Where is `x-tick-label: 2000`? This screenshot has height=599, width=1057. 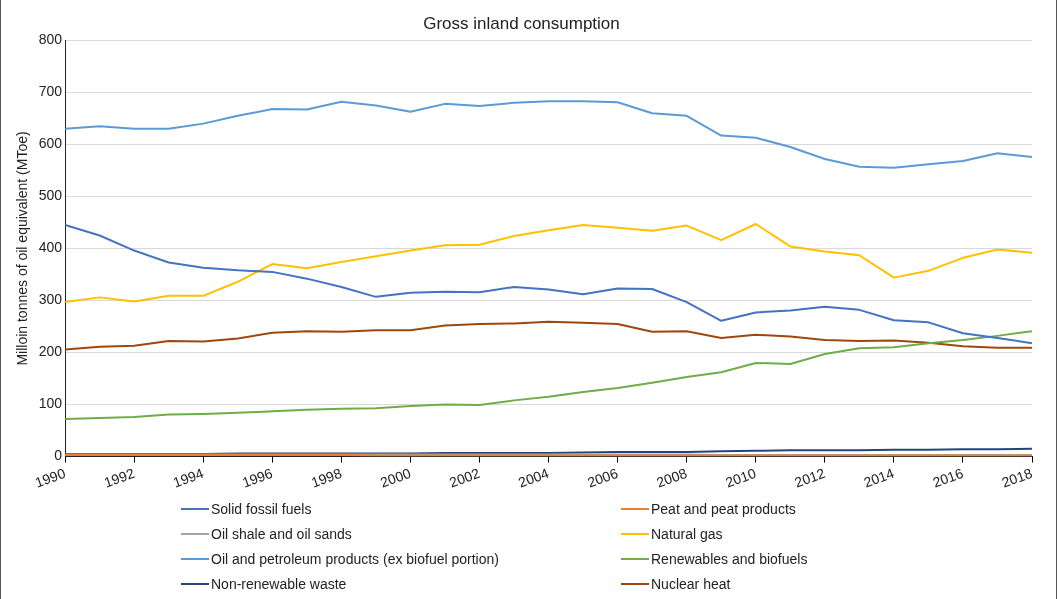
x-tick-label: 2000 is located at coordinates (395, 477).